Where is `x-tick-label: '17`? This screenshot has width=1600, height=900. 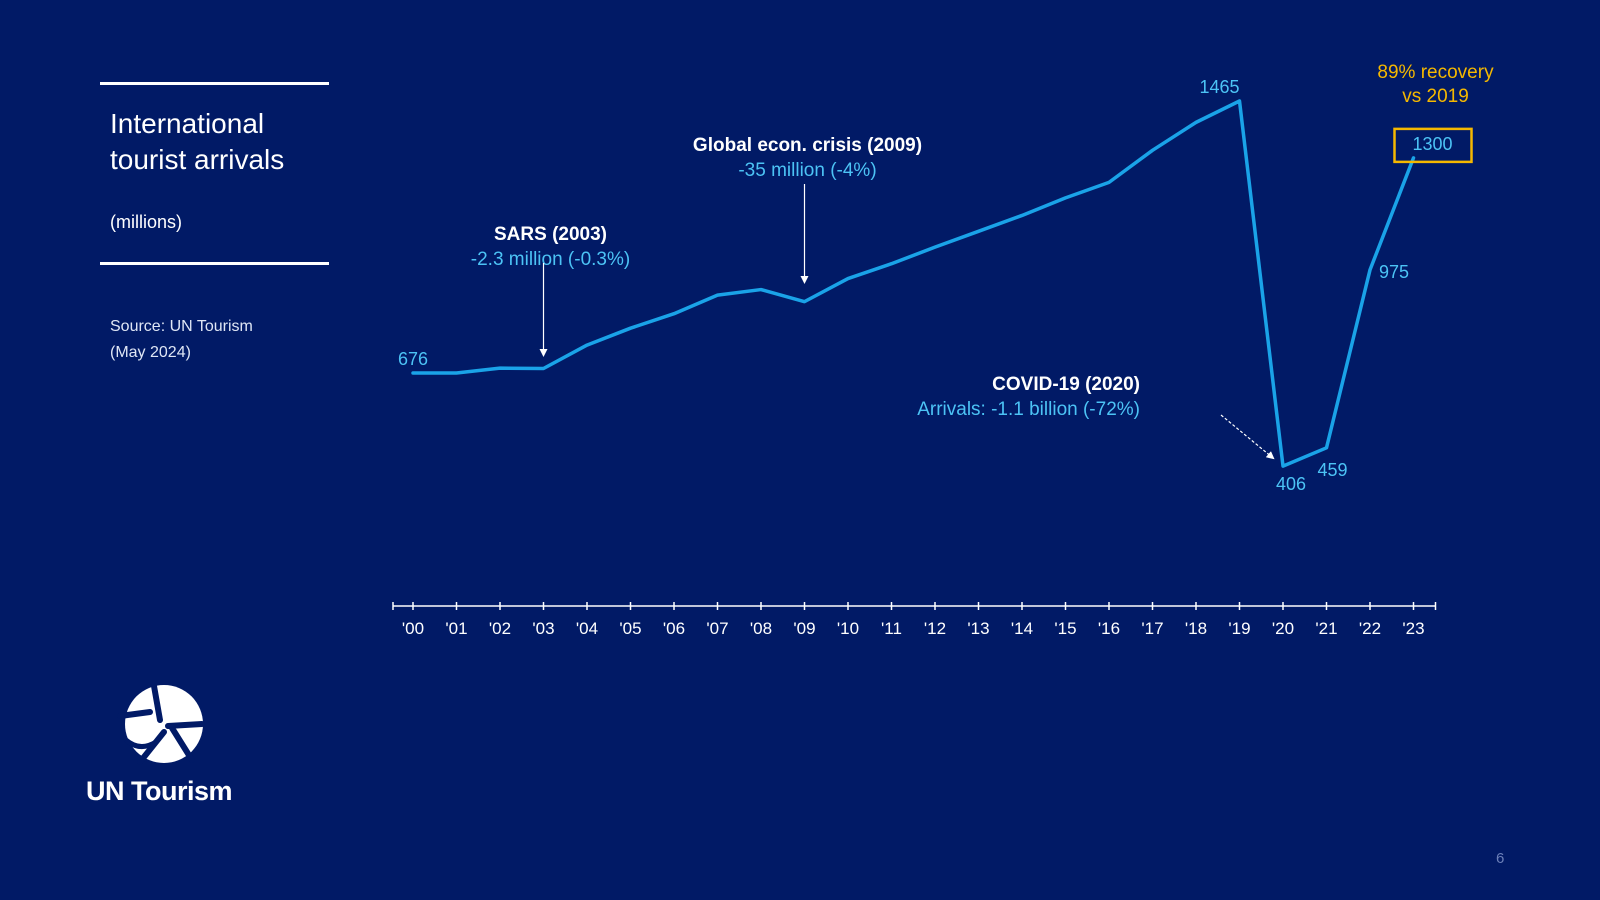 x-tick-label: '17 is located at coordinates (1152, 628).